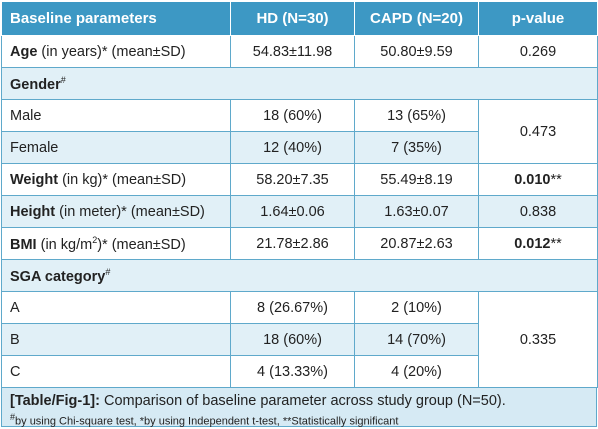 Image resolution: width=598 pixels, height=429 pixels. Describe the element at coordinates (416, 18) in the screenshot. I see `header-capd: CAPD (N=20)` at that location.